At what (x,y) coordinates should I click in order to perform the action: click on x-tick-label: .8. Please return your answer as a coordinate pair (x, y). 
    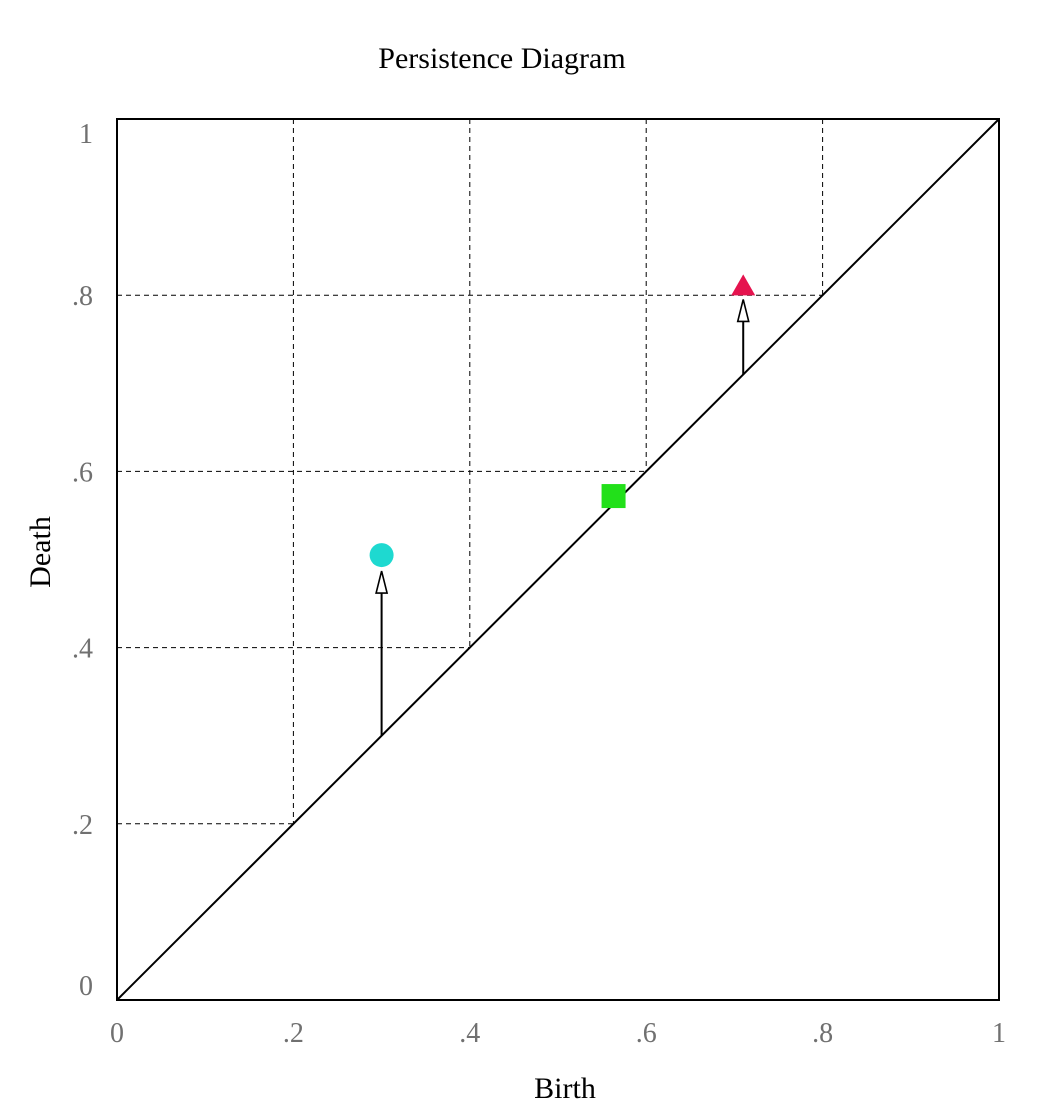
    Looking at the image, I should click on (822, 1033).